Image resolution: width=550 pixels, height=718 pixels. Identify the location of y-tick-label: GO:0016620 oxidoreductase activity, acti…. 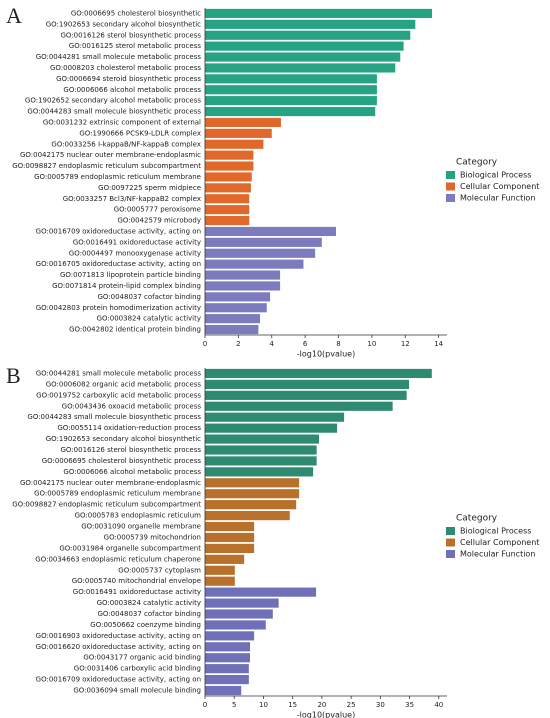
(118, 647).